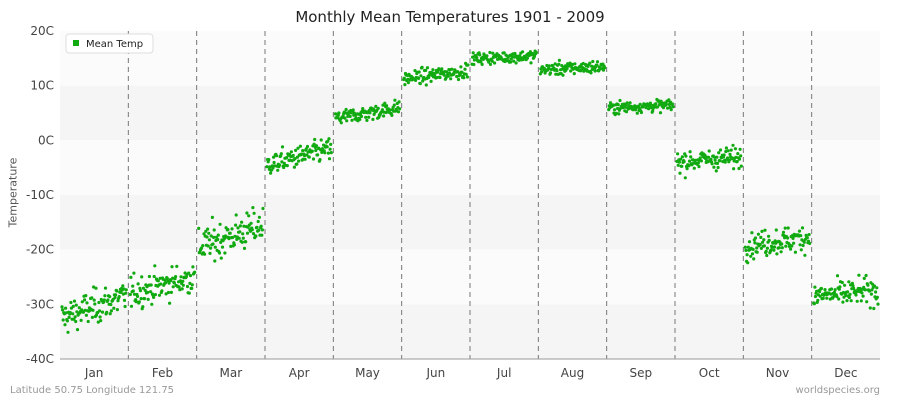  What do you see at coordinates (40, 250) in the screenshot?
I see `y-tick-label: -20C` at bounding box center [40, 250].